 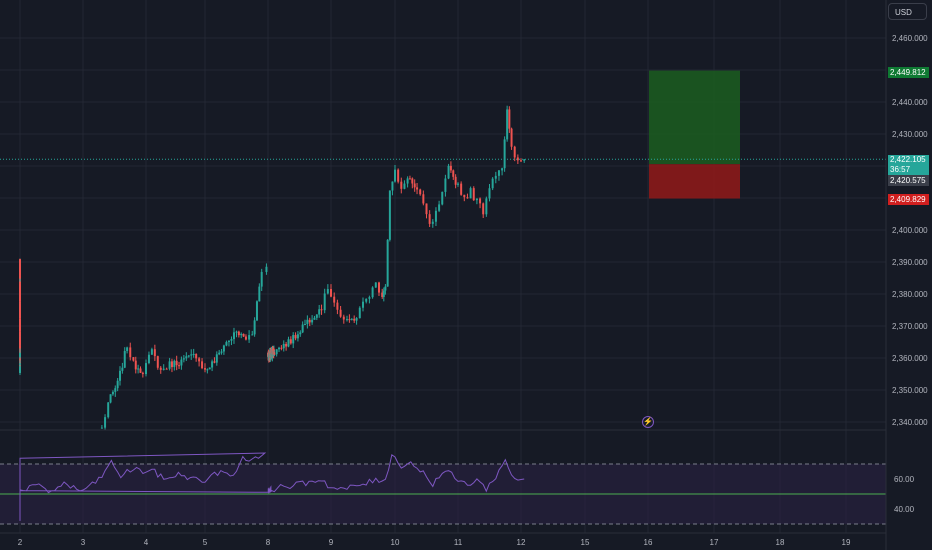 I want to click on target-price-tag: 2,449.812, so click(x=908, y=72).